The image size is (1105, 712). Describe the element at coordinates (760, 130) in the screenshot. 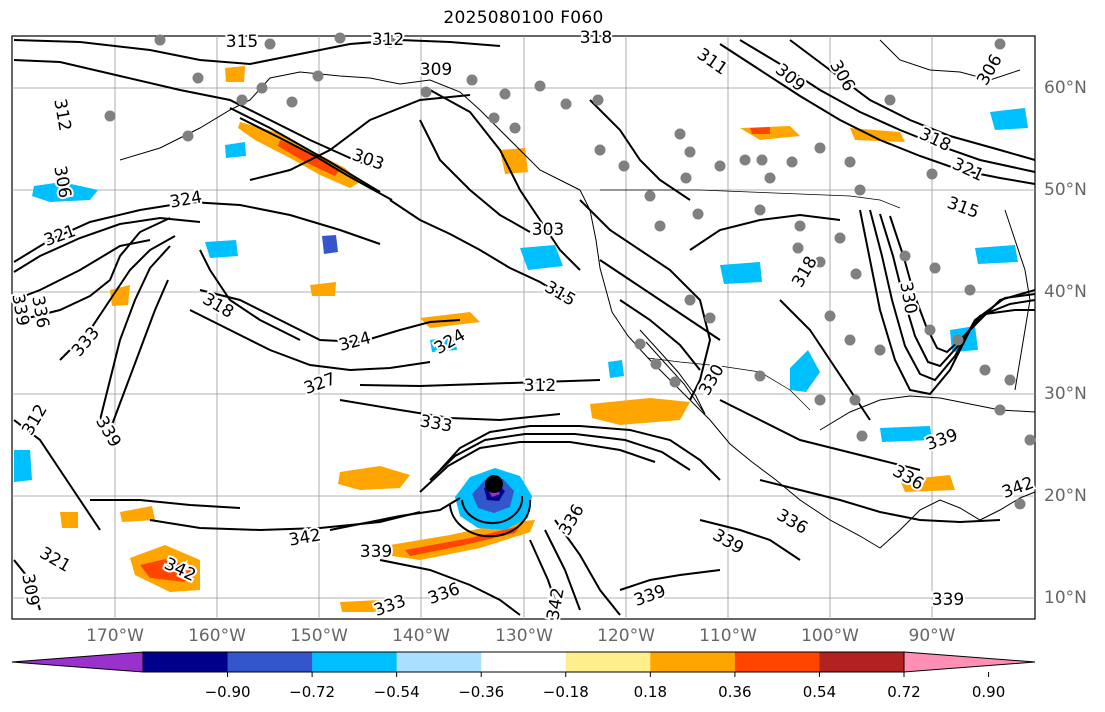

I see `shade-red-plains` at that location.